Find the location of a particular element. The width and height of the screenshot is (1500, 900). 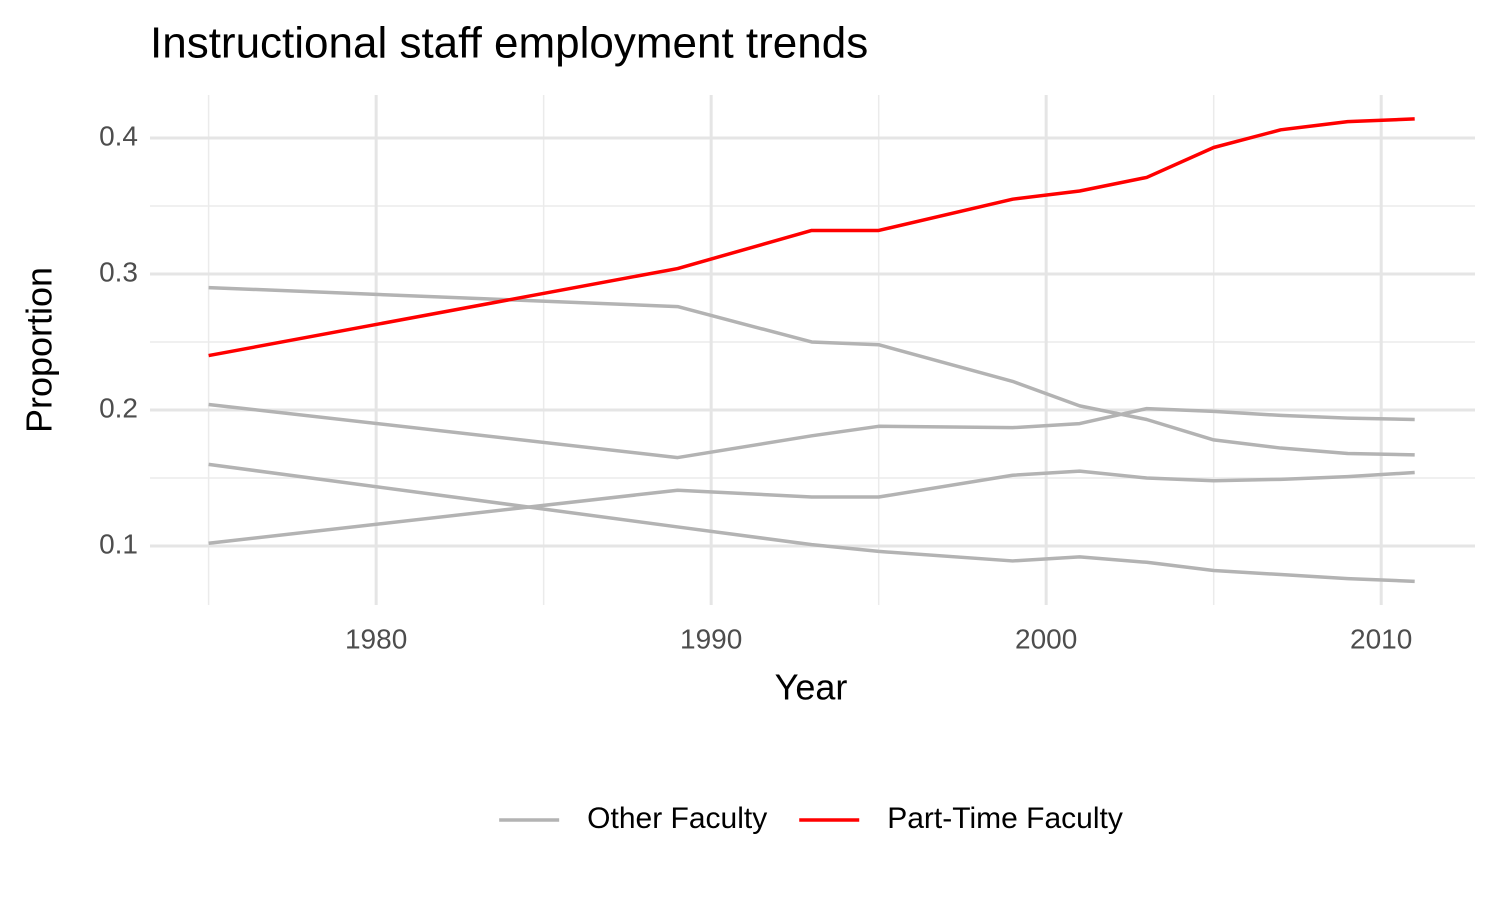

y-tick-label: 0.2 is located at coordinates (118, 407).